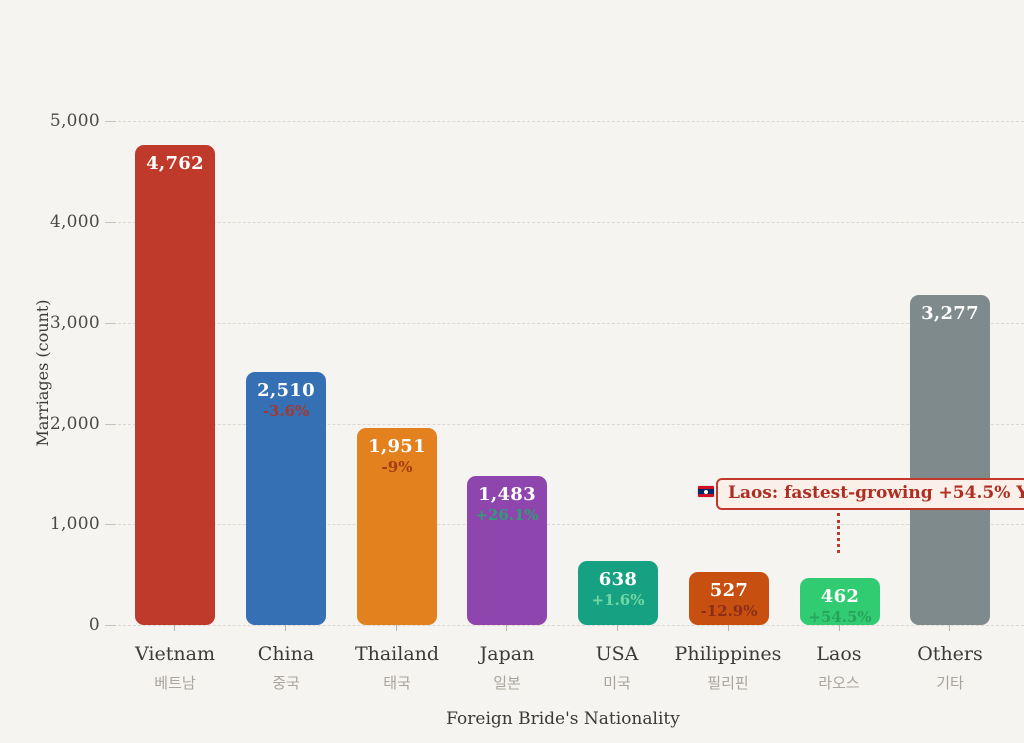 Image resolution: width=1024 pixels, height=743 pixels. What do you see at coordinates (839, 683) in the screenshot?
I see `x-label-korean: 라오스` at bounding box center [839, 683].